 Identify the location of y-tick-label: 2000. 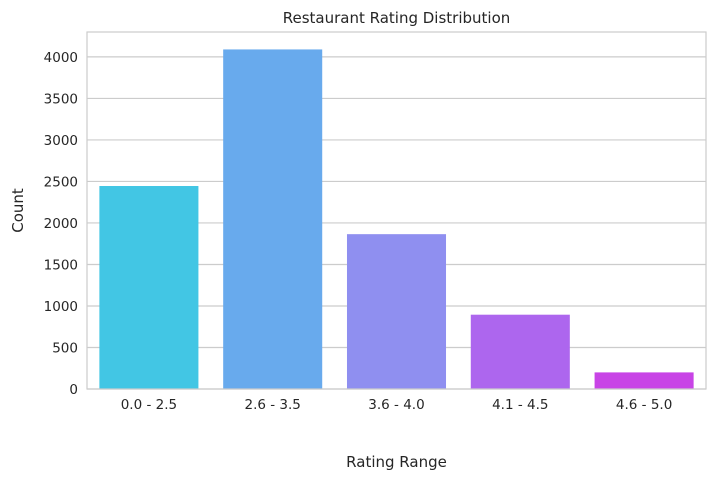
(61, 224).